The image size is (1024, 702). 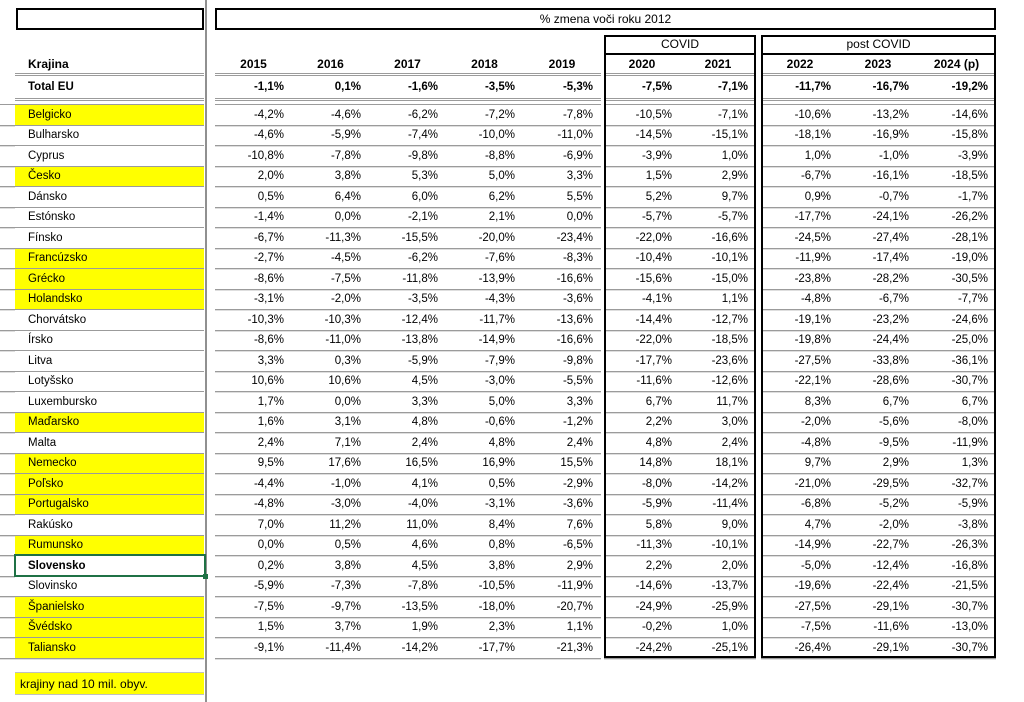 I want to click on country-cell: Írsko, so click(x=109, y=340).